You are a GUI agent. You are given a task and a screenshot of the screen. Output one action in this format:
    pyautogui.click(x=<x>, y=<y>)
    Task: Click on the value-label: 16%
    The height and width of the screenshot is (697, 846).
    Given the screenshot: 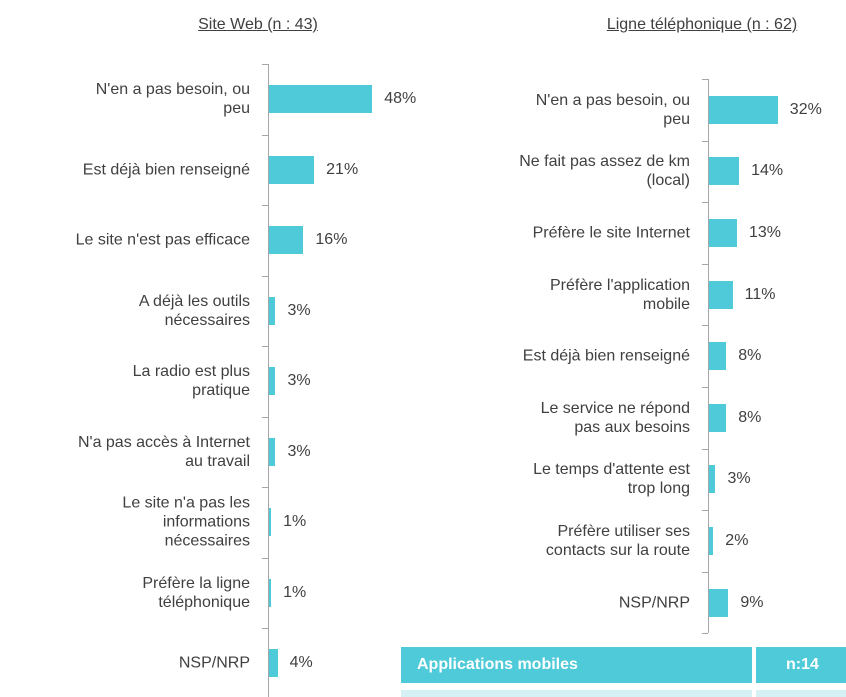 What is the action you would take?
    pyautogui.click(x=331, y=240)
    